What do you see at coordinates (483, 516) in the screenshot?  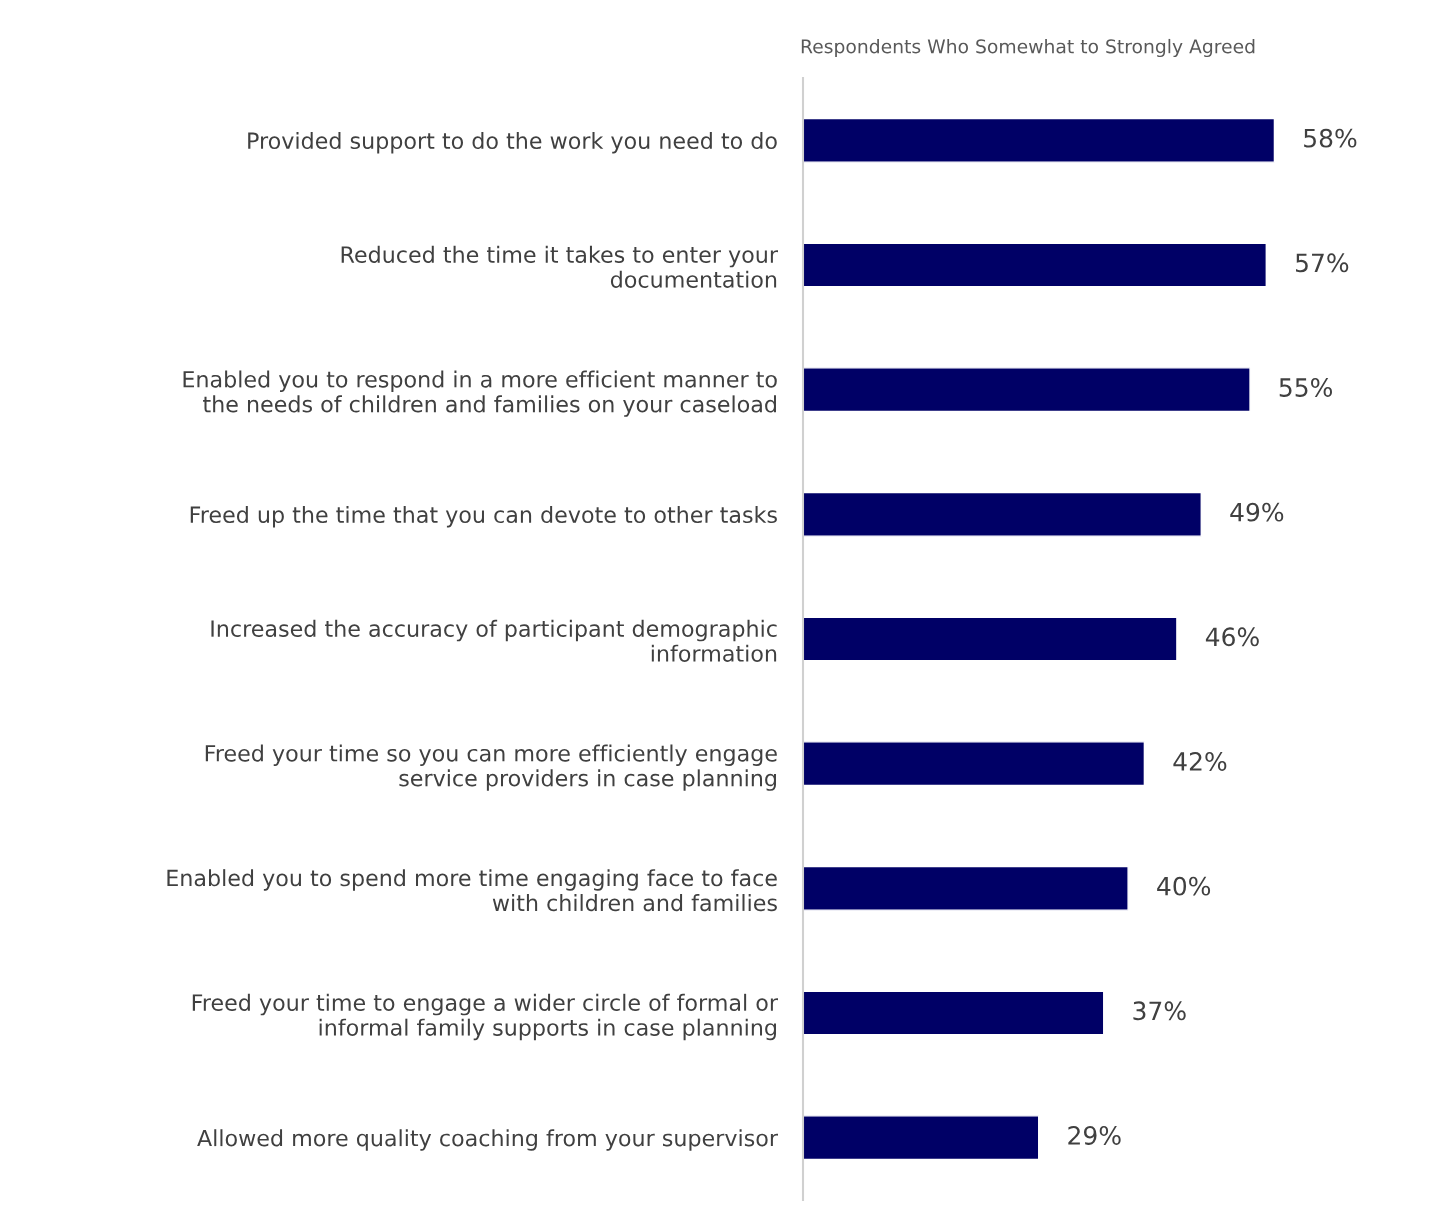 I see `y-tick-label: Freed up the time that you can devote to other tasks` at bounding box center [483, 516].